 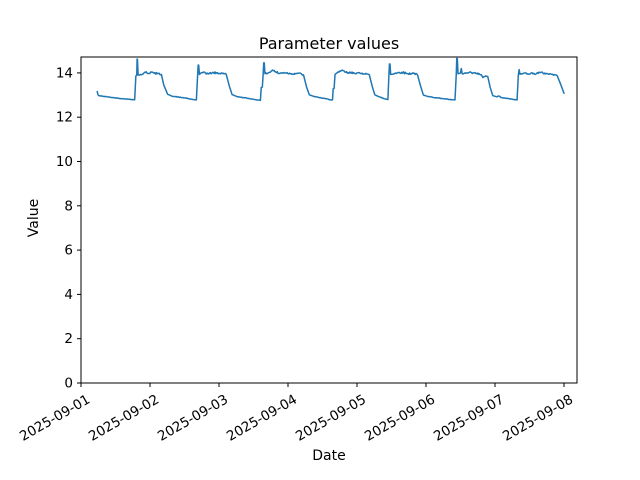 I want to click on x-tick-label: 2025-09-07, so click(x=469, y=418).